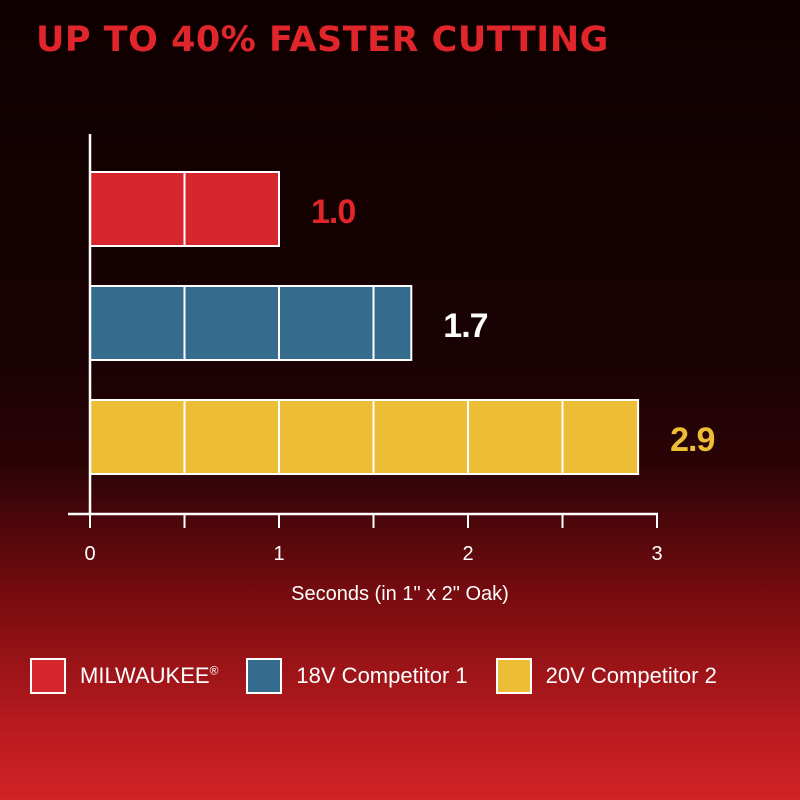  Describe the element at coordinates (465, 326) in the screenshot. I see `bar-2-value-label: 1.7` at that location.